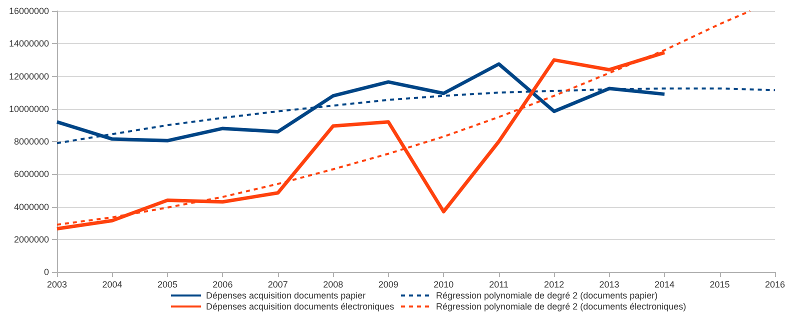  What do you see at coordinates (388, 285) in the screenshot?
I see `x-tick-label: 2009` at bounding box center [388, 285].